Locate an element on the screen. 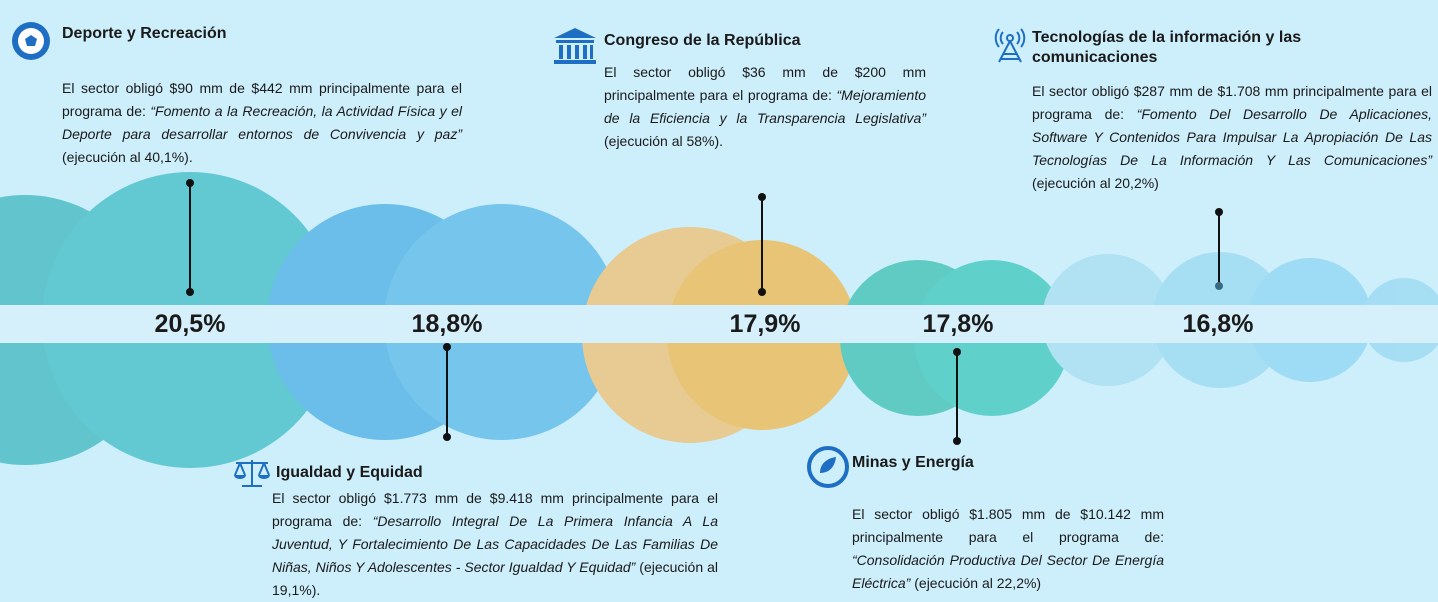  tail: (ejecución al 19,1%). is located at coordinates (495, 578).